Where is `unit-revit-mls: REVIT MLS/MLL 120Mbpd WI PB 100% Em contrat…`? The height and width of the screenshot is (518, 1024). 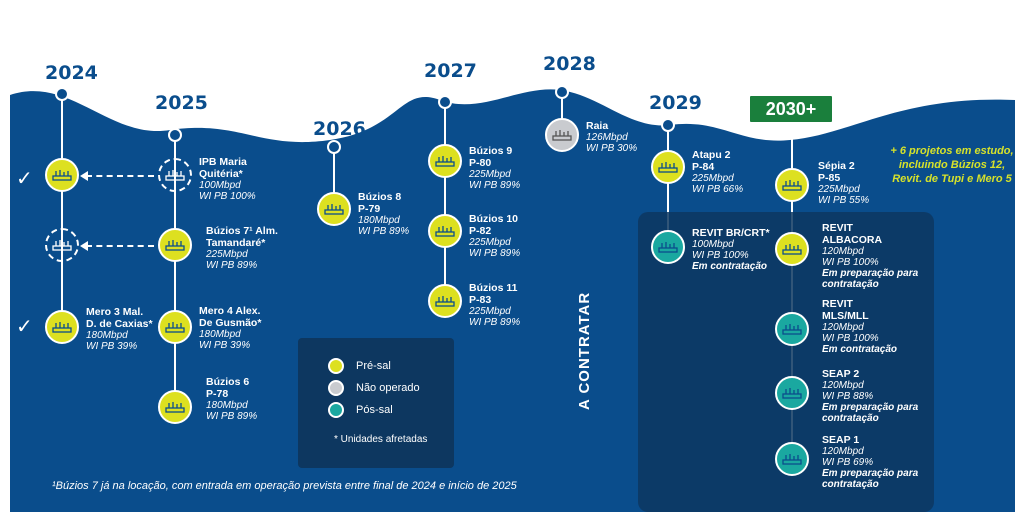 unit-revit-mls: REVIT MLS/MLL 120Mbpd WI PB 100% Em contrat… is located at coordinates (860, 326).